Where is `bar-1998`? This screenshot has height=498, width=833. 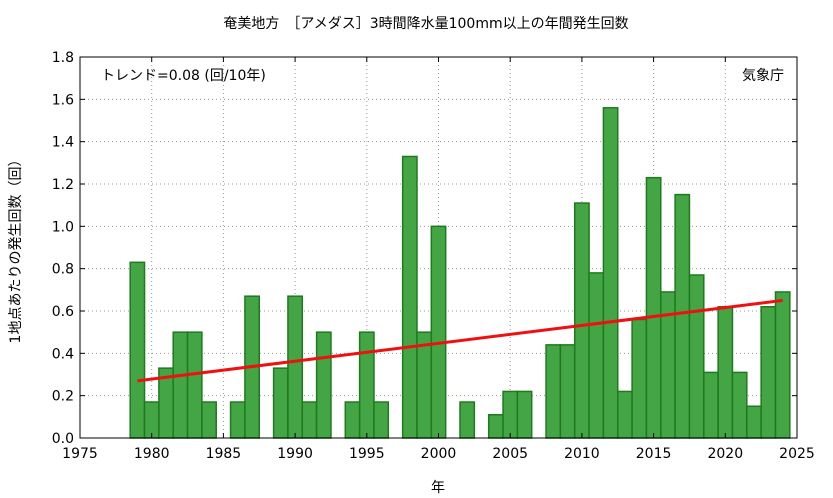
bar-1998 is located at coordinates (409, 297).